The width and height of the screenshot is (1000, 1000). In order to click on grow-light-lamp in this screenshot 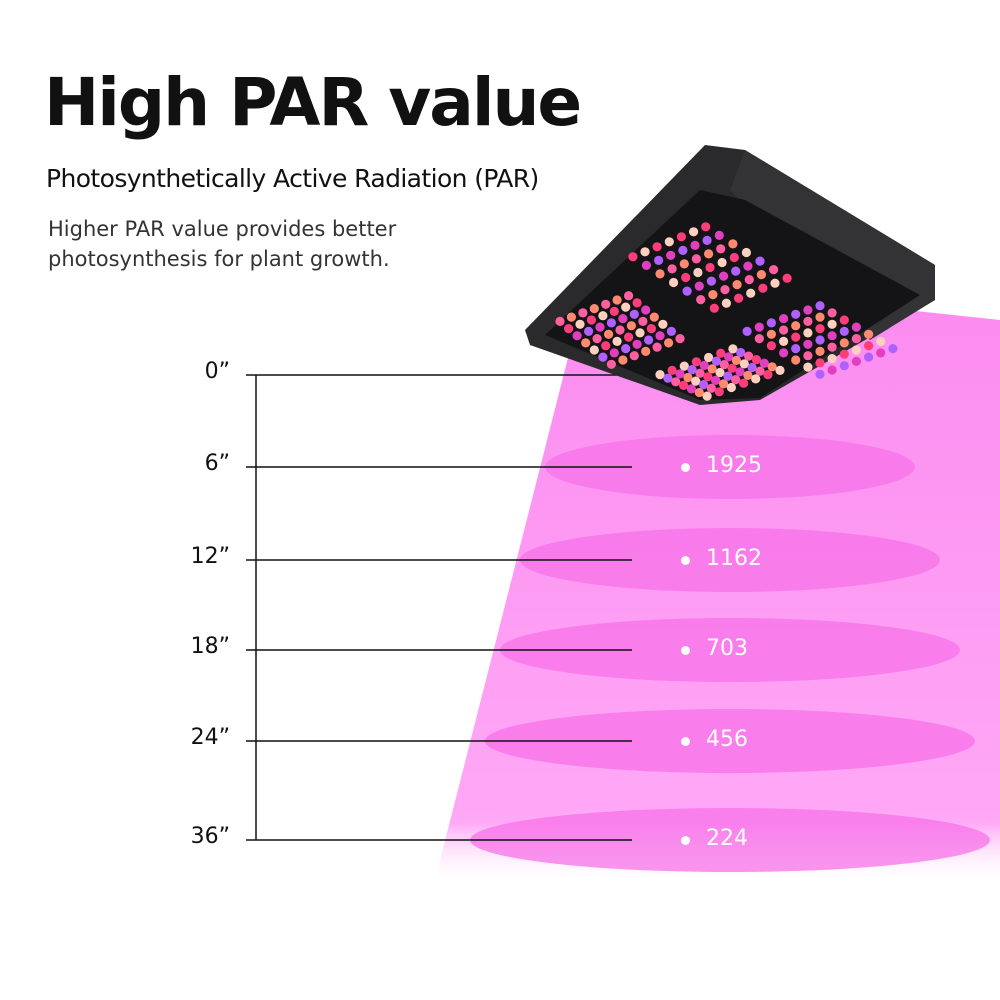, I will do `click(730, 275)`.